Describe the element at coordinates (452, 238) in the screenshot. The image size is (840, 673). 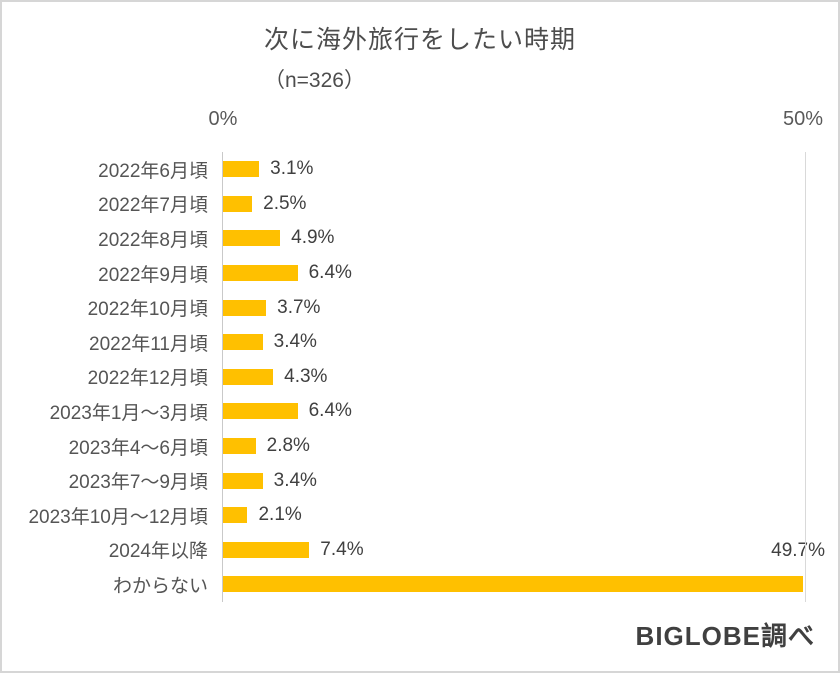
I see `bar-row: 2022年8月頃 4.9%` at that location.